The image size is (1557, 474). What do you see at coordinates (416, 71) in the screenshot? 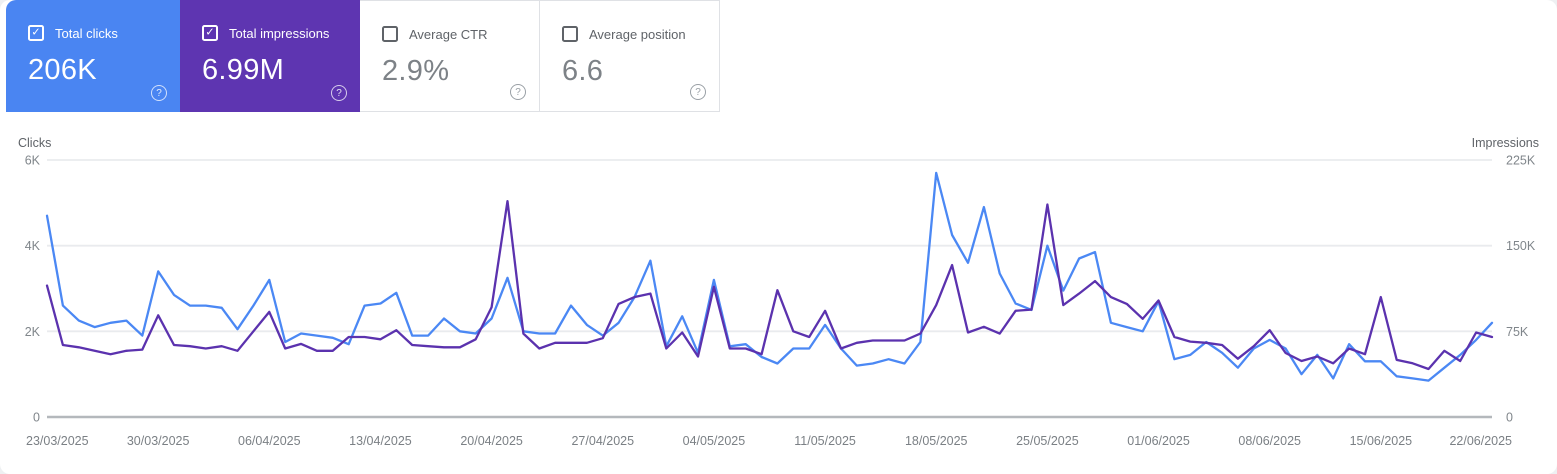
I see `average-ctr-value: 2.9%` at bounding box center [416, 71].